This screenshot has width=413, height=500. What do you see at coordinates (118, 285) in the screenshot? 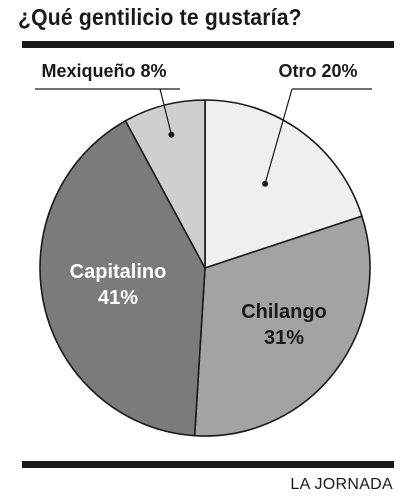
I see `slice-label-capitalino: Capitalino 41%` at bounding box center [118, 285].